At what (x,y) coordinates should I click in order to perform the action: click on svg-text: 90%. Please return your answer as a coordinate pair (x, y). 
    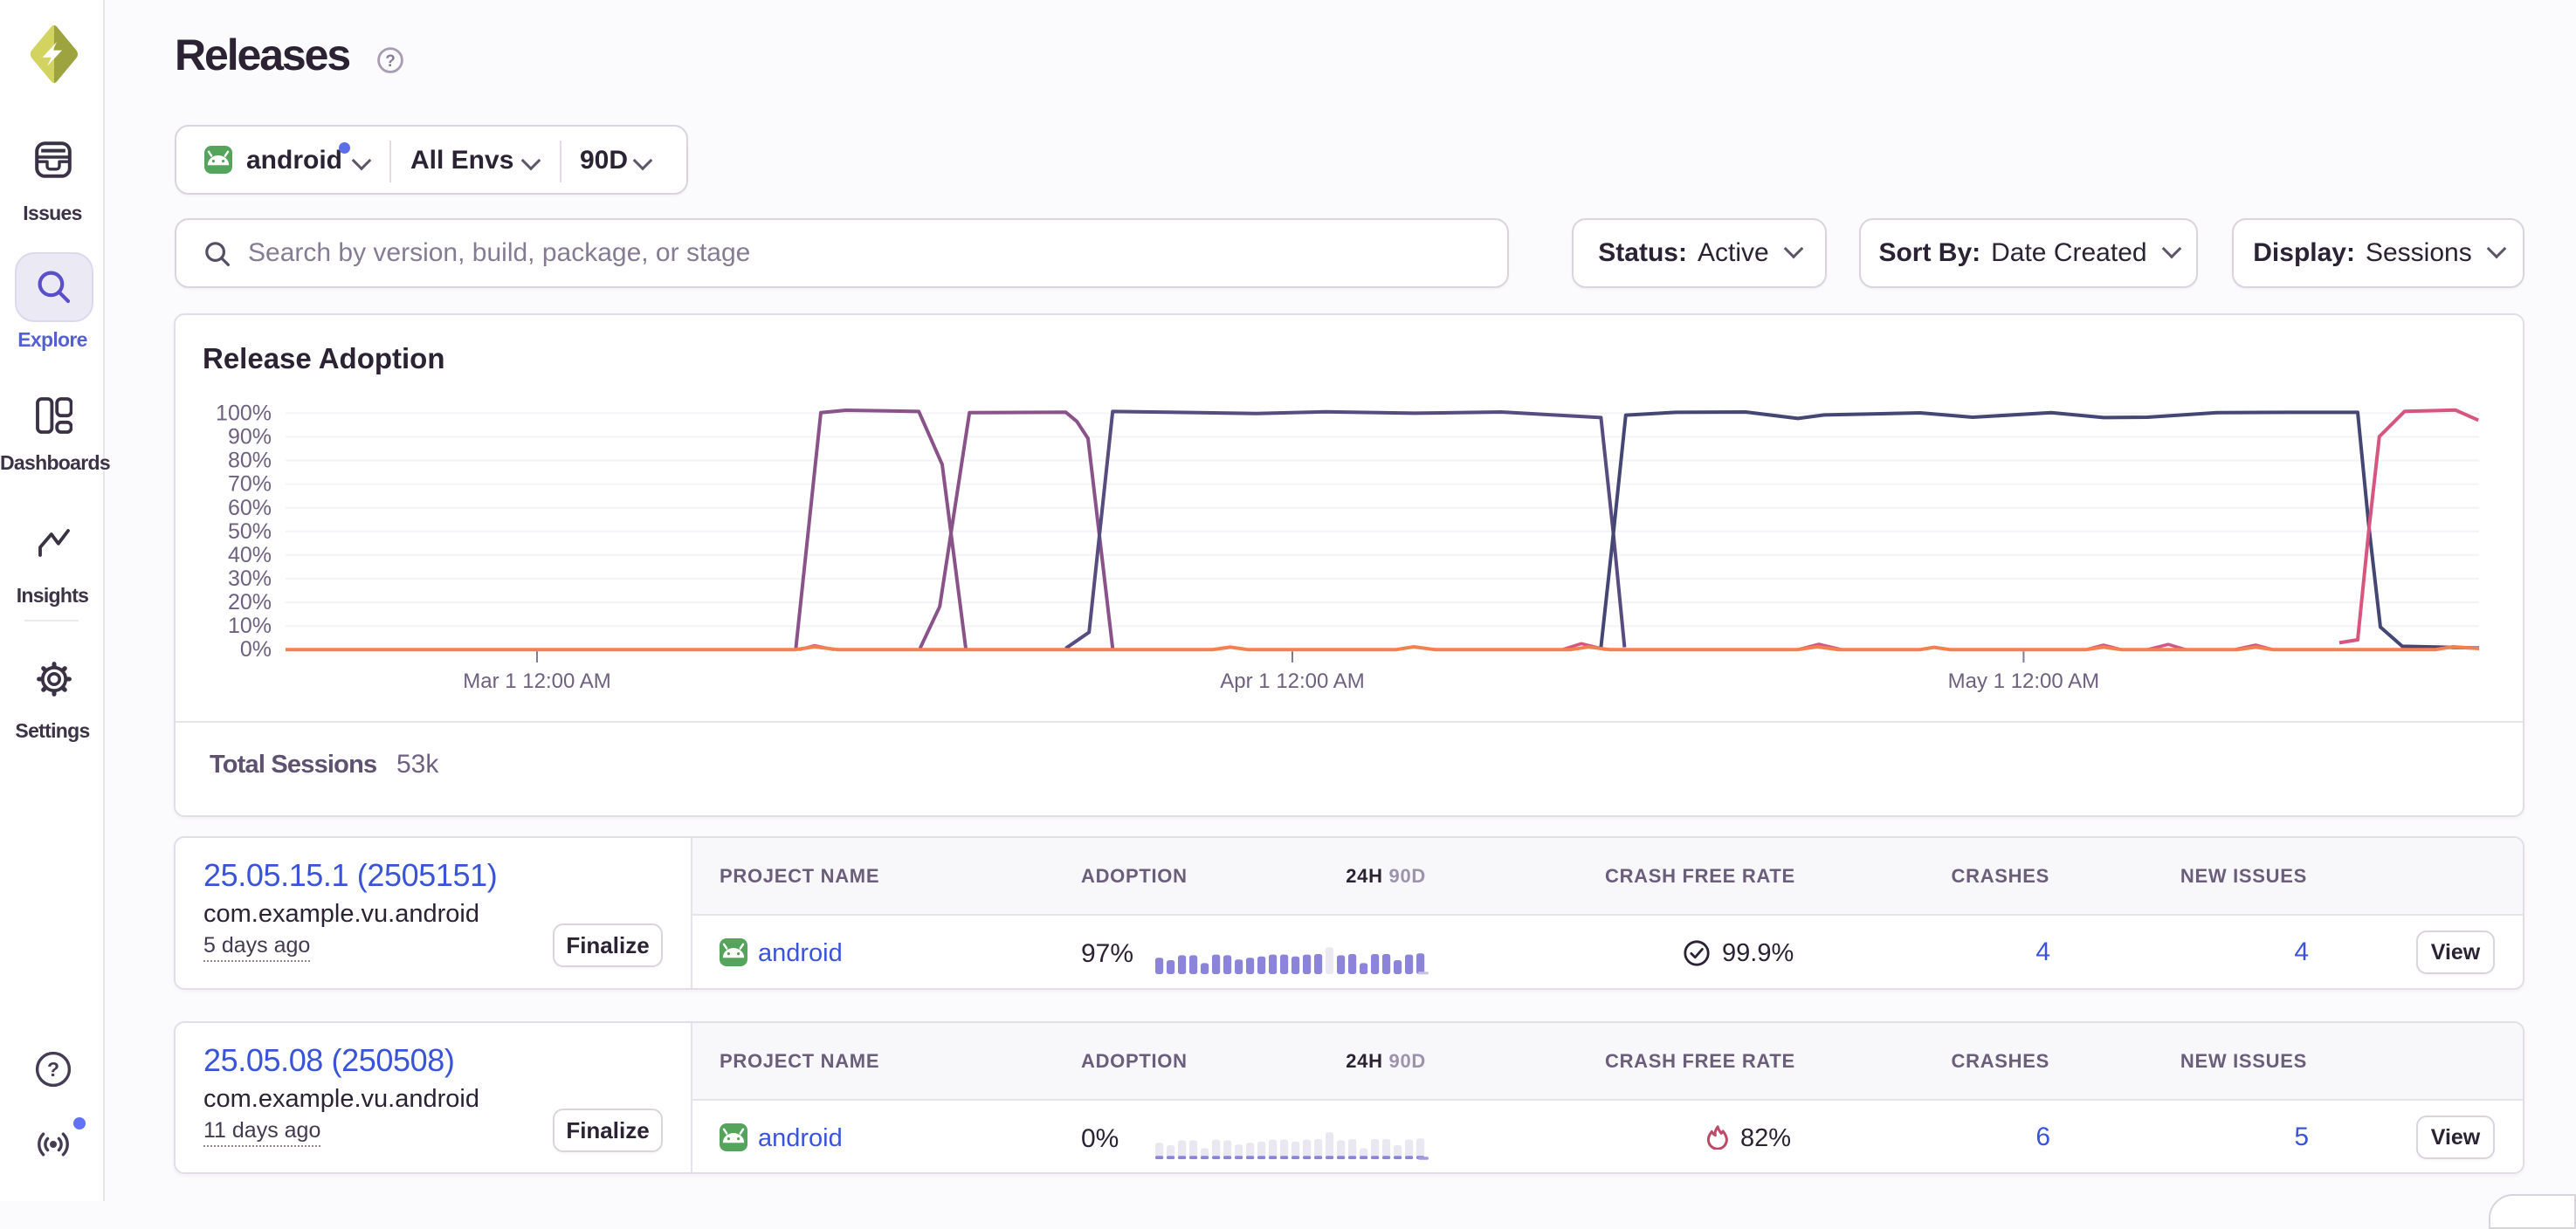
    Looking at the image, I should click on (250, 436).